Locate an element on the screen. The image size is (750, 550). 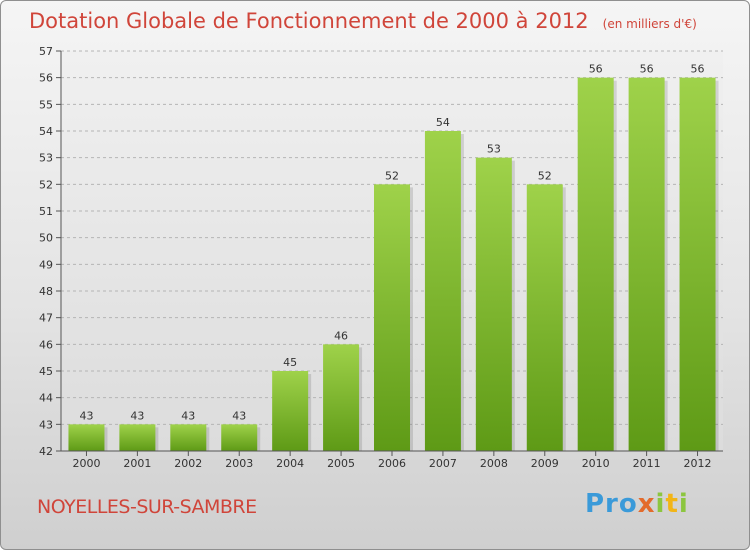
y-tick-label: 44 is located at coordinates (46, 398).